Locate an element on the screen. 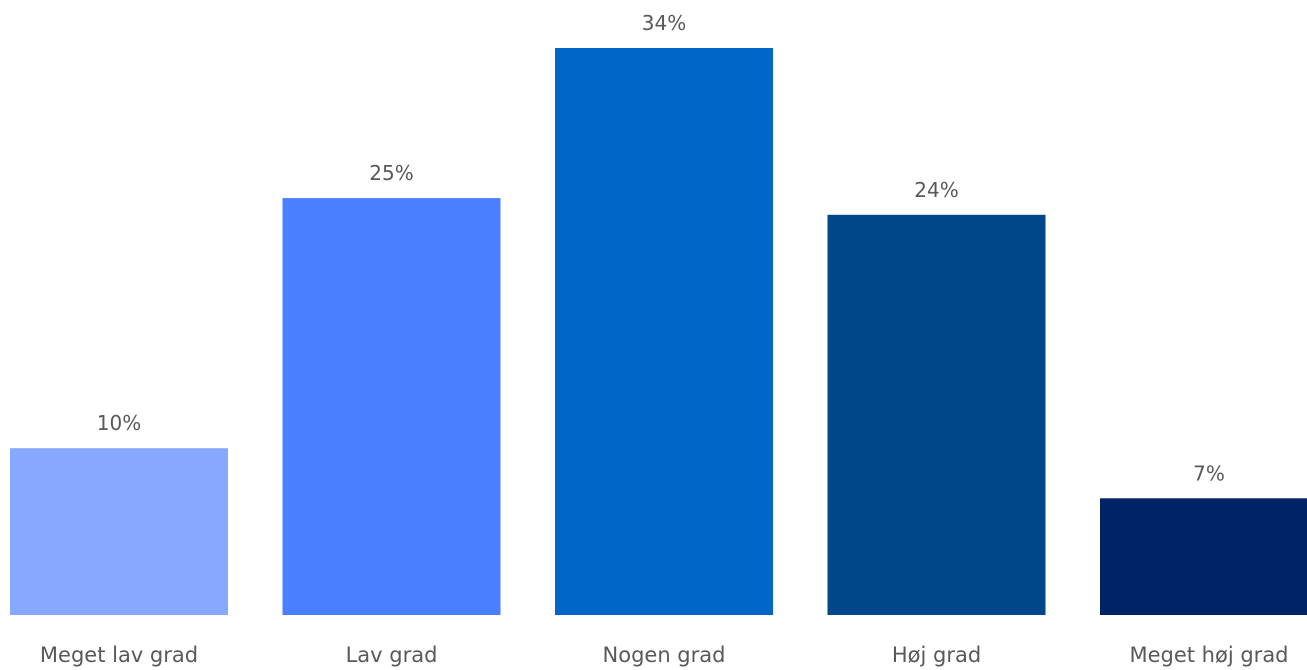 This screenshot has width=1307, height=670. category-label-4: Høj grad is located at coordinates (936, 655).